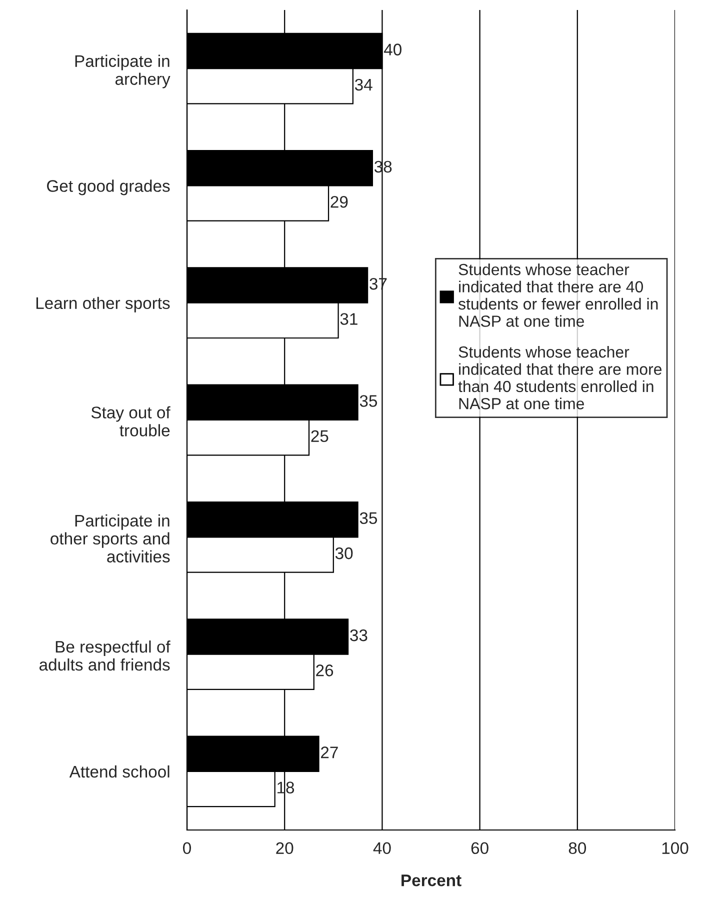 The image size is (718, 911). I want to click on y-tick-label: Participate in other sports and activities, so click(110, 538).